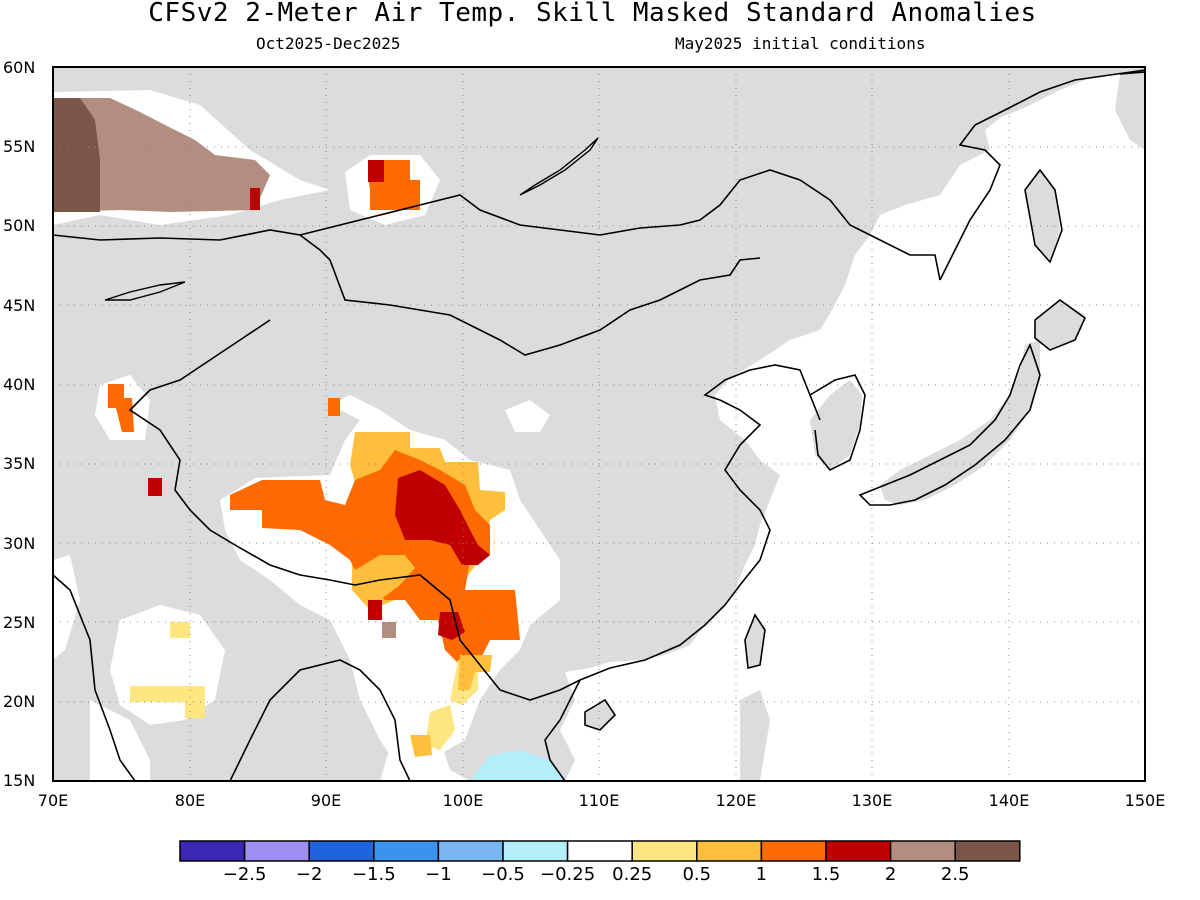 The height and width of the screenshot is (900, 1200). What do you see at coordinates (1145, 800) in the screenshot?
I see `lon-tick: 150E` at bounding box center [1145, 800].